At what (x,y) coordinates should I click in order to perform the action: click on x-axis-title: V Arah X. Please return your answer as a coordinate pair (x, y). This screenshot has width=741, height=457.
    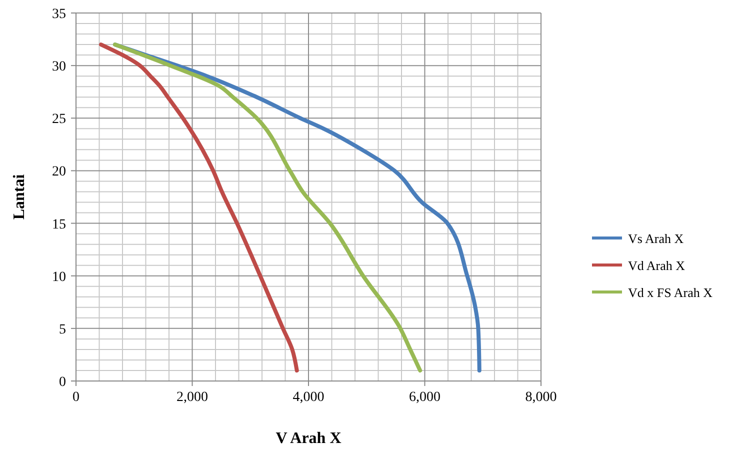
    Looking at the image, I should click on (309, 438).